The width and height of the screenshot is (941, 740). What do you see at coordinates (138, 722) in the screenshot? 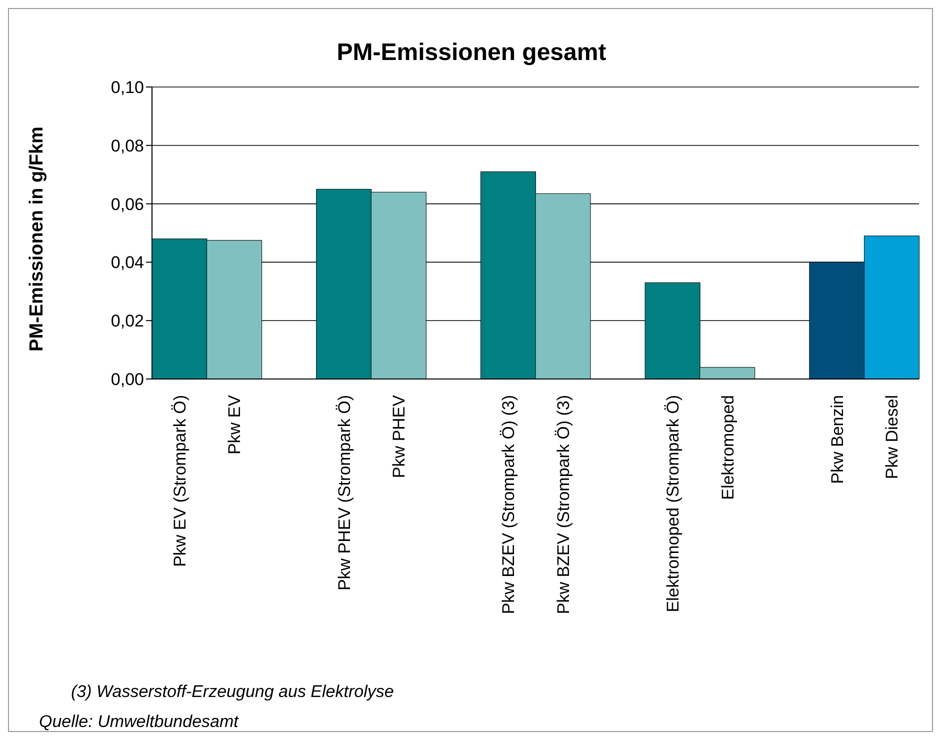
I see `source-note: Quelle: Umweltbundesamt` at bounding box center [138, 722].